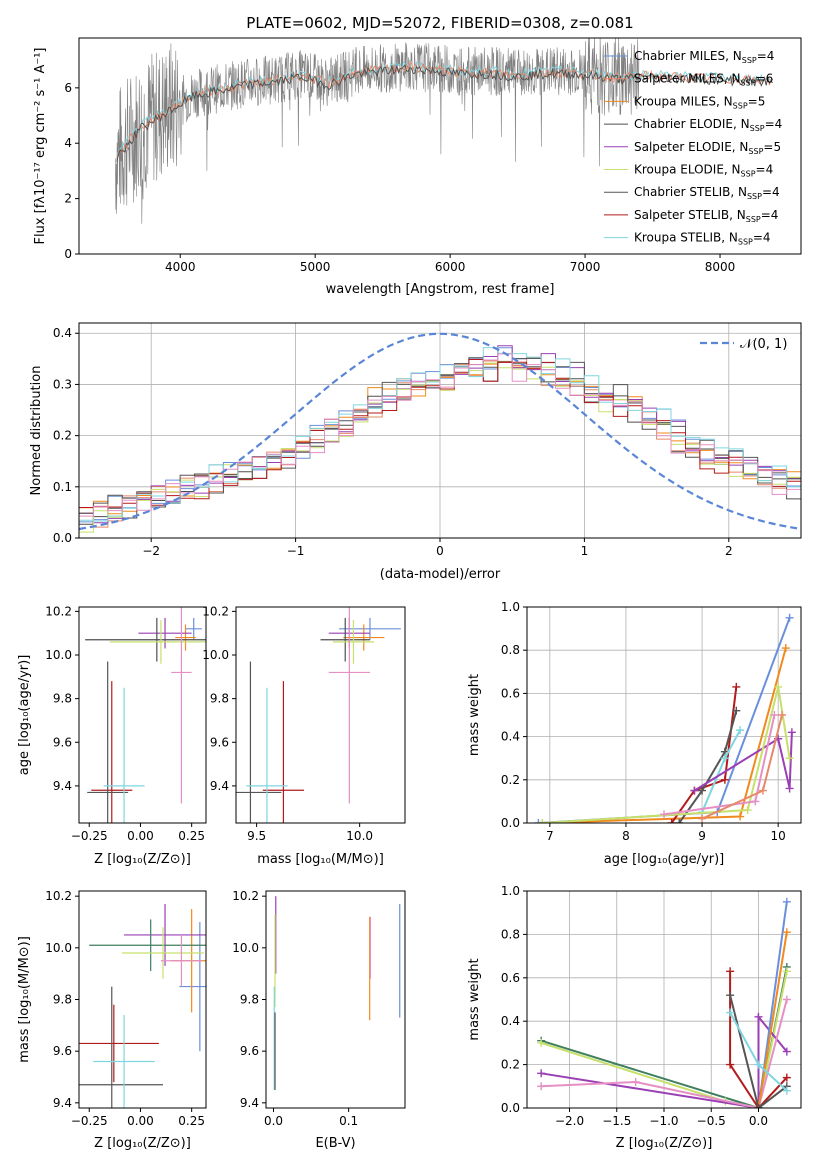 The image size is (819, 1170). What do you see at coordinates (758, 1121) in the screenshot?
I see `x-tick-label: 0.0` at bounding box center [758, 1121].